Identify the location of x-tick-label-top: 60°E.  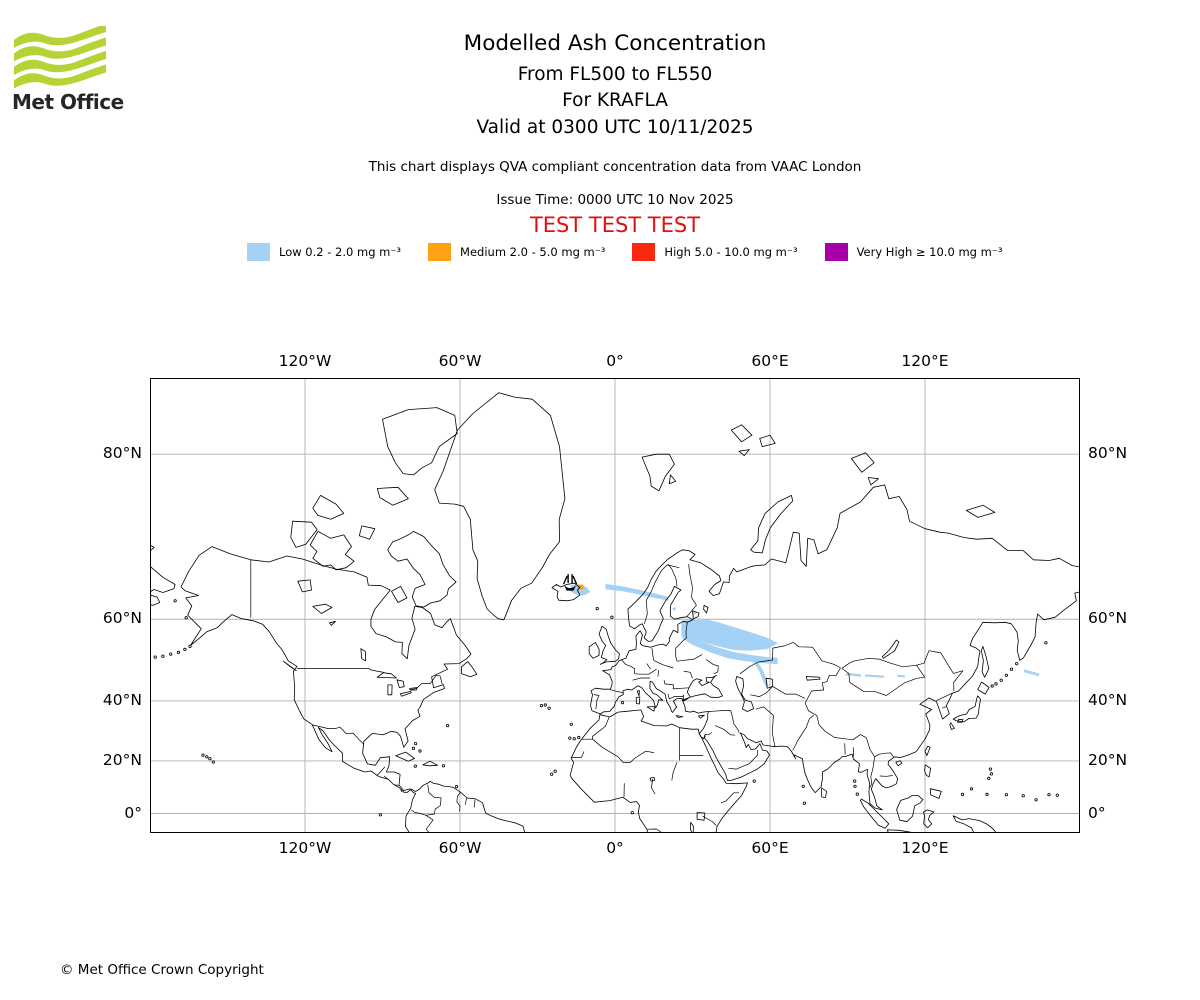
(770, 361).